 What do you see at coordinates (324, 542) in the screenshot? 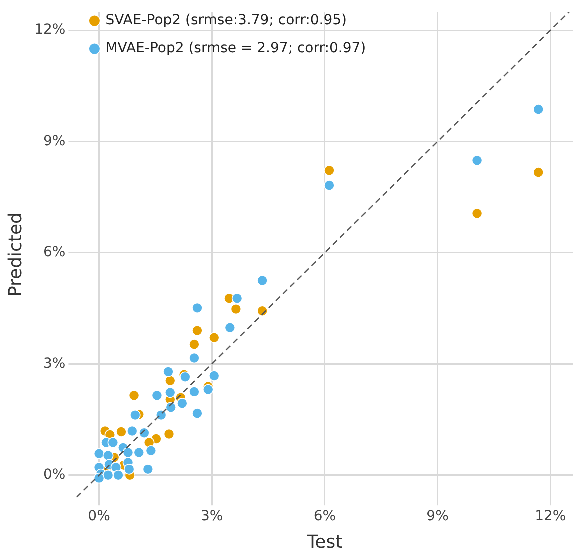
I see `x-axis-title: Test` at bounding box center [324, 542].